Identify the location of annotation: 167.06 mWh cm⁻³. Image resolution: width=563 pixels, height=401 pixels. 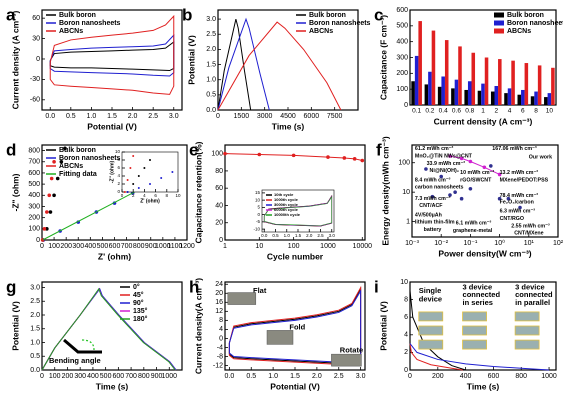
(514, 149).